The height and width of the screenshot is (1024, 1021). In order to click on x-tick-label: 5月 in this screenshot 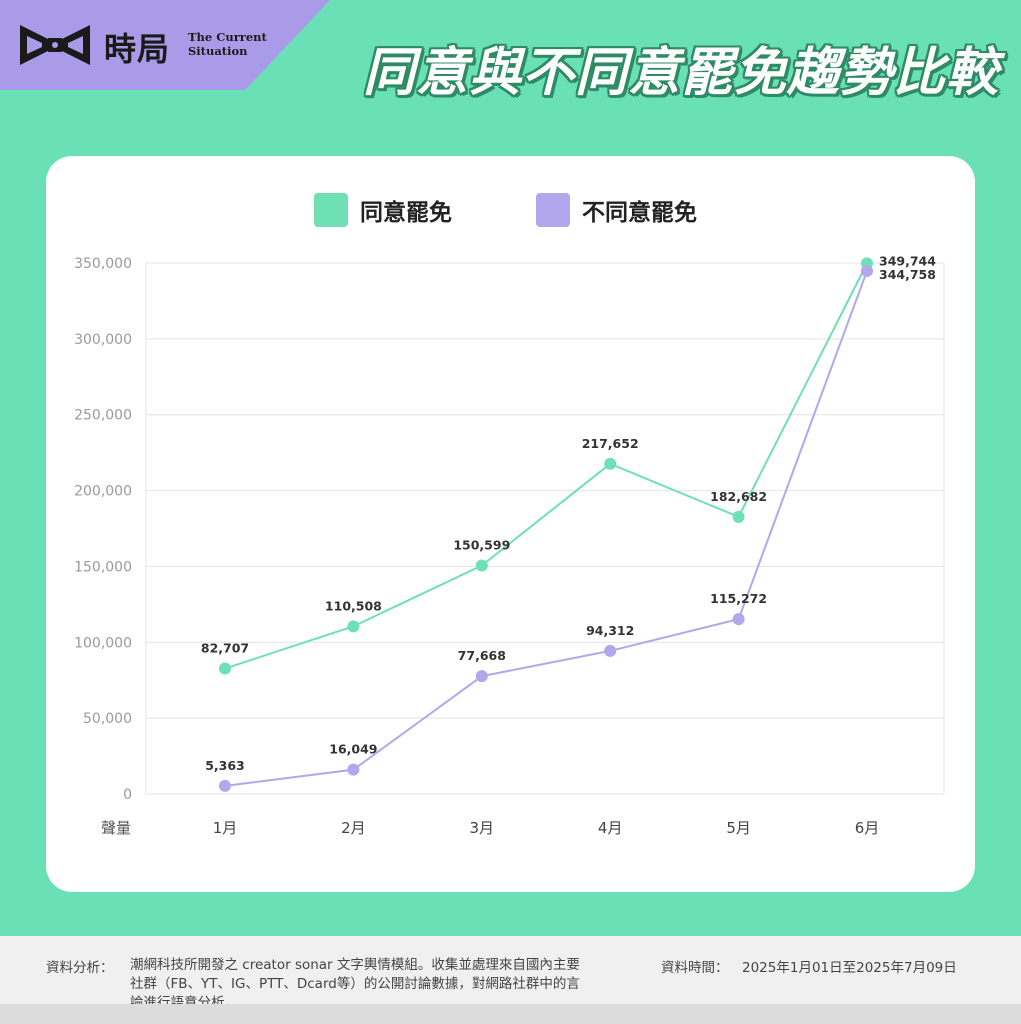, I will do `click(738, 828)`.